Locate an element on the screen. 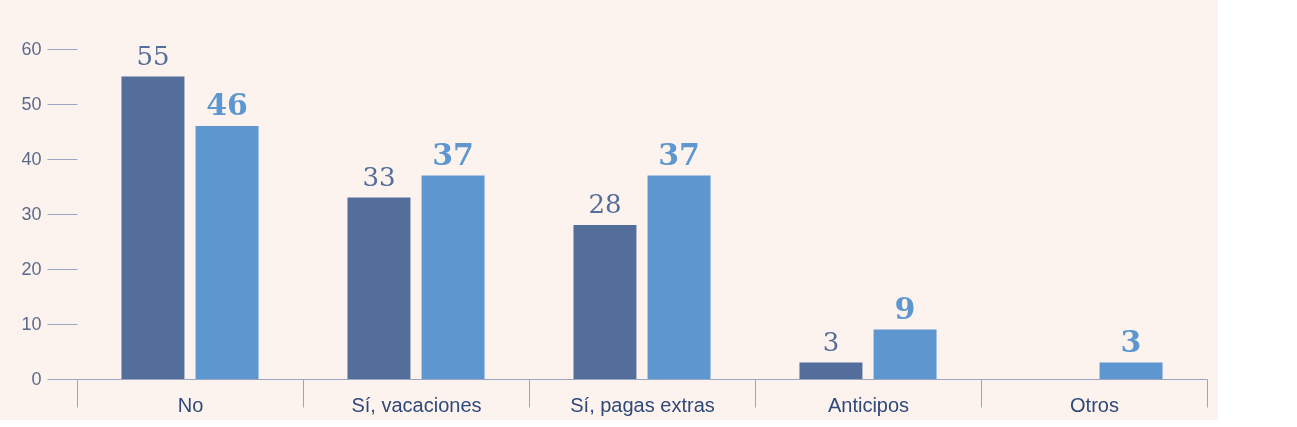 This screenshot has width=1297, height=427. x-tick-label: No is located at coordinates (190, 404).